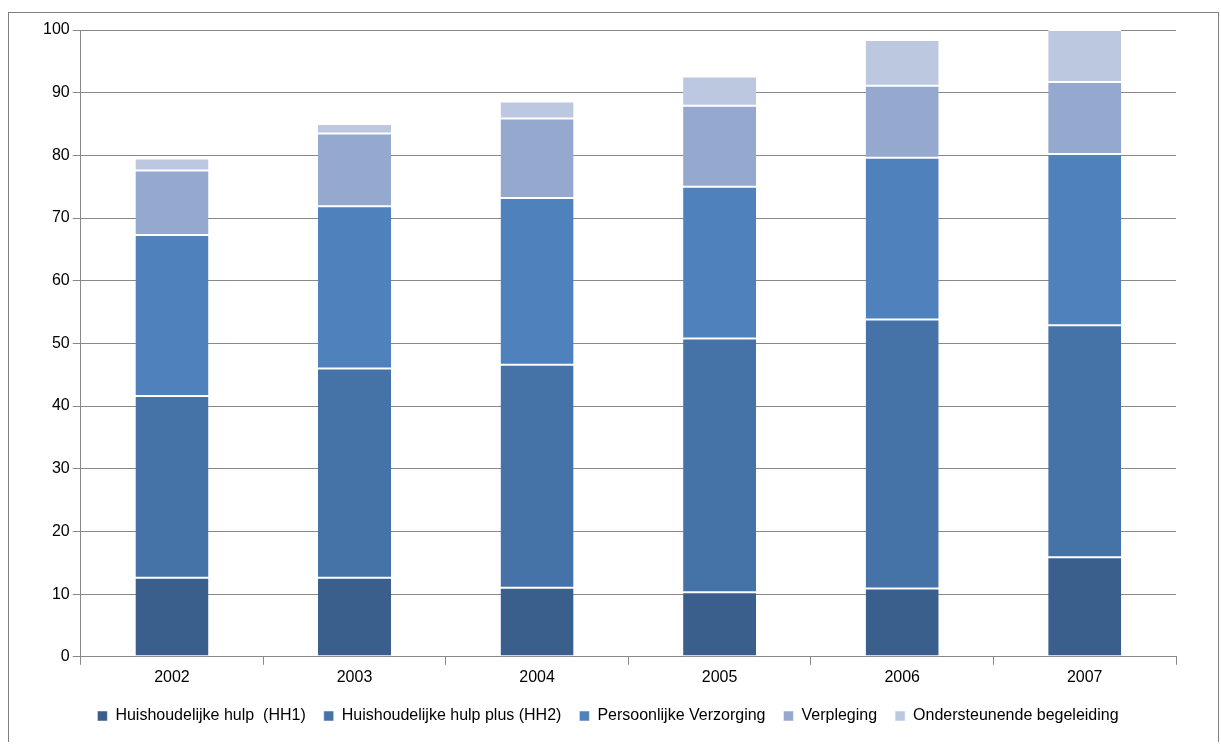  What do you see at coordinates (354, 676) in the screenshot?
I see `x-tick-label: 2003` at bounding box center [354, 676].